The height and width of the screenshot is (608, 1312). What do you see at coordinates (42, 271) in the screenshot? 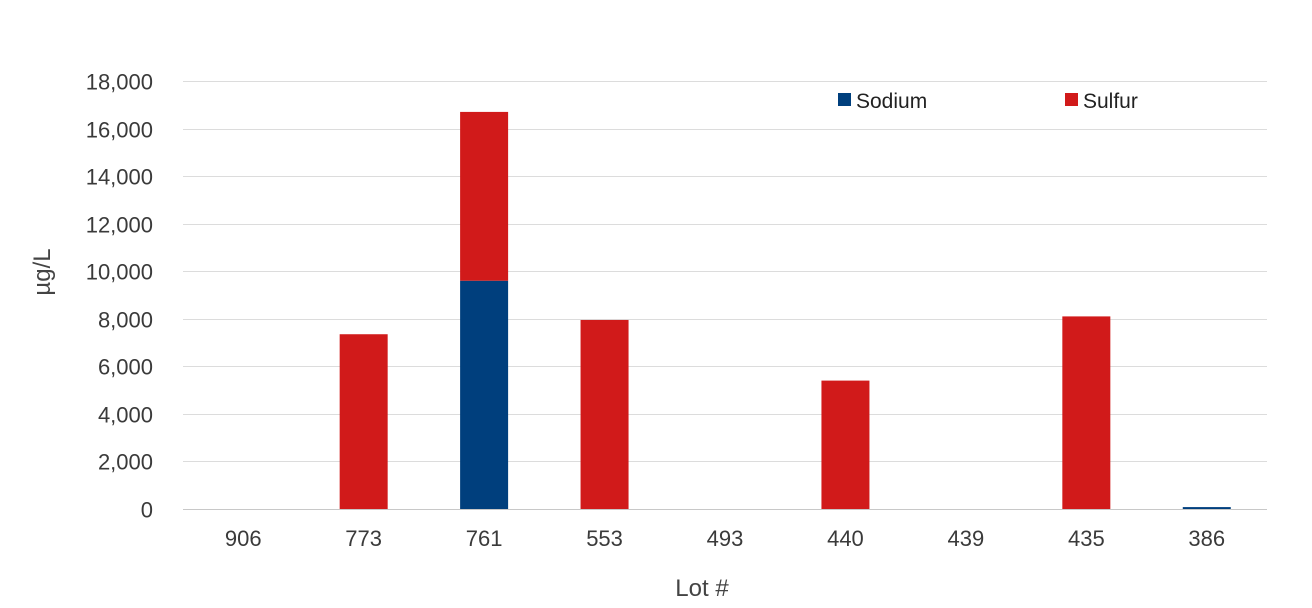
I see `y-axis-label: µg/L` at bounding box center [42, 271].